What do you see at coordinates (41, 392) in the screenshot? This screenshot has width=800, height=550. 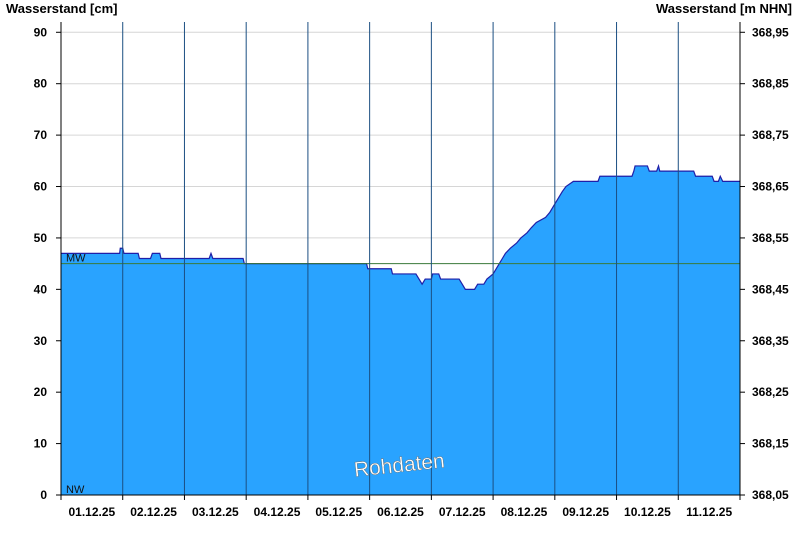 I see `y-left-tick-label: 20` at bounding box center [41, 392].